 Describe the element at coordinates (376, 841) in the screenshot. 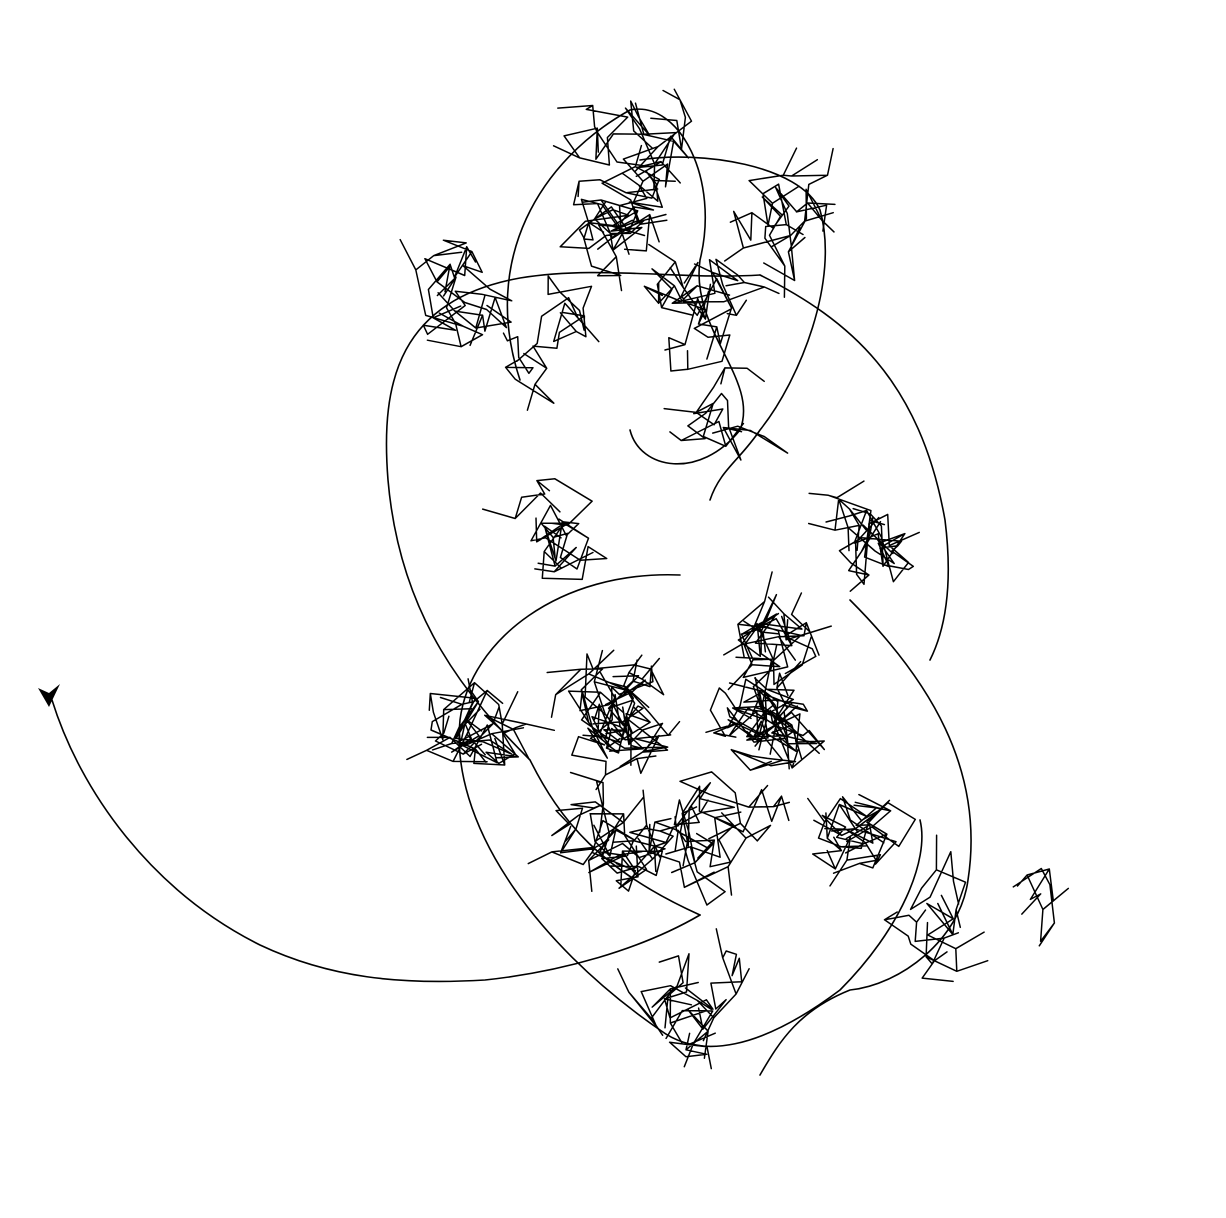

I see `tail-curve` at that location.